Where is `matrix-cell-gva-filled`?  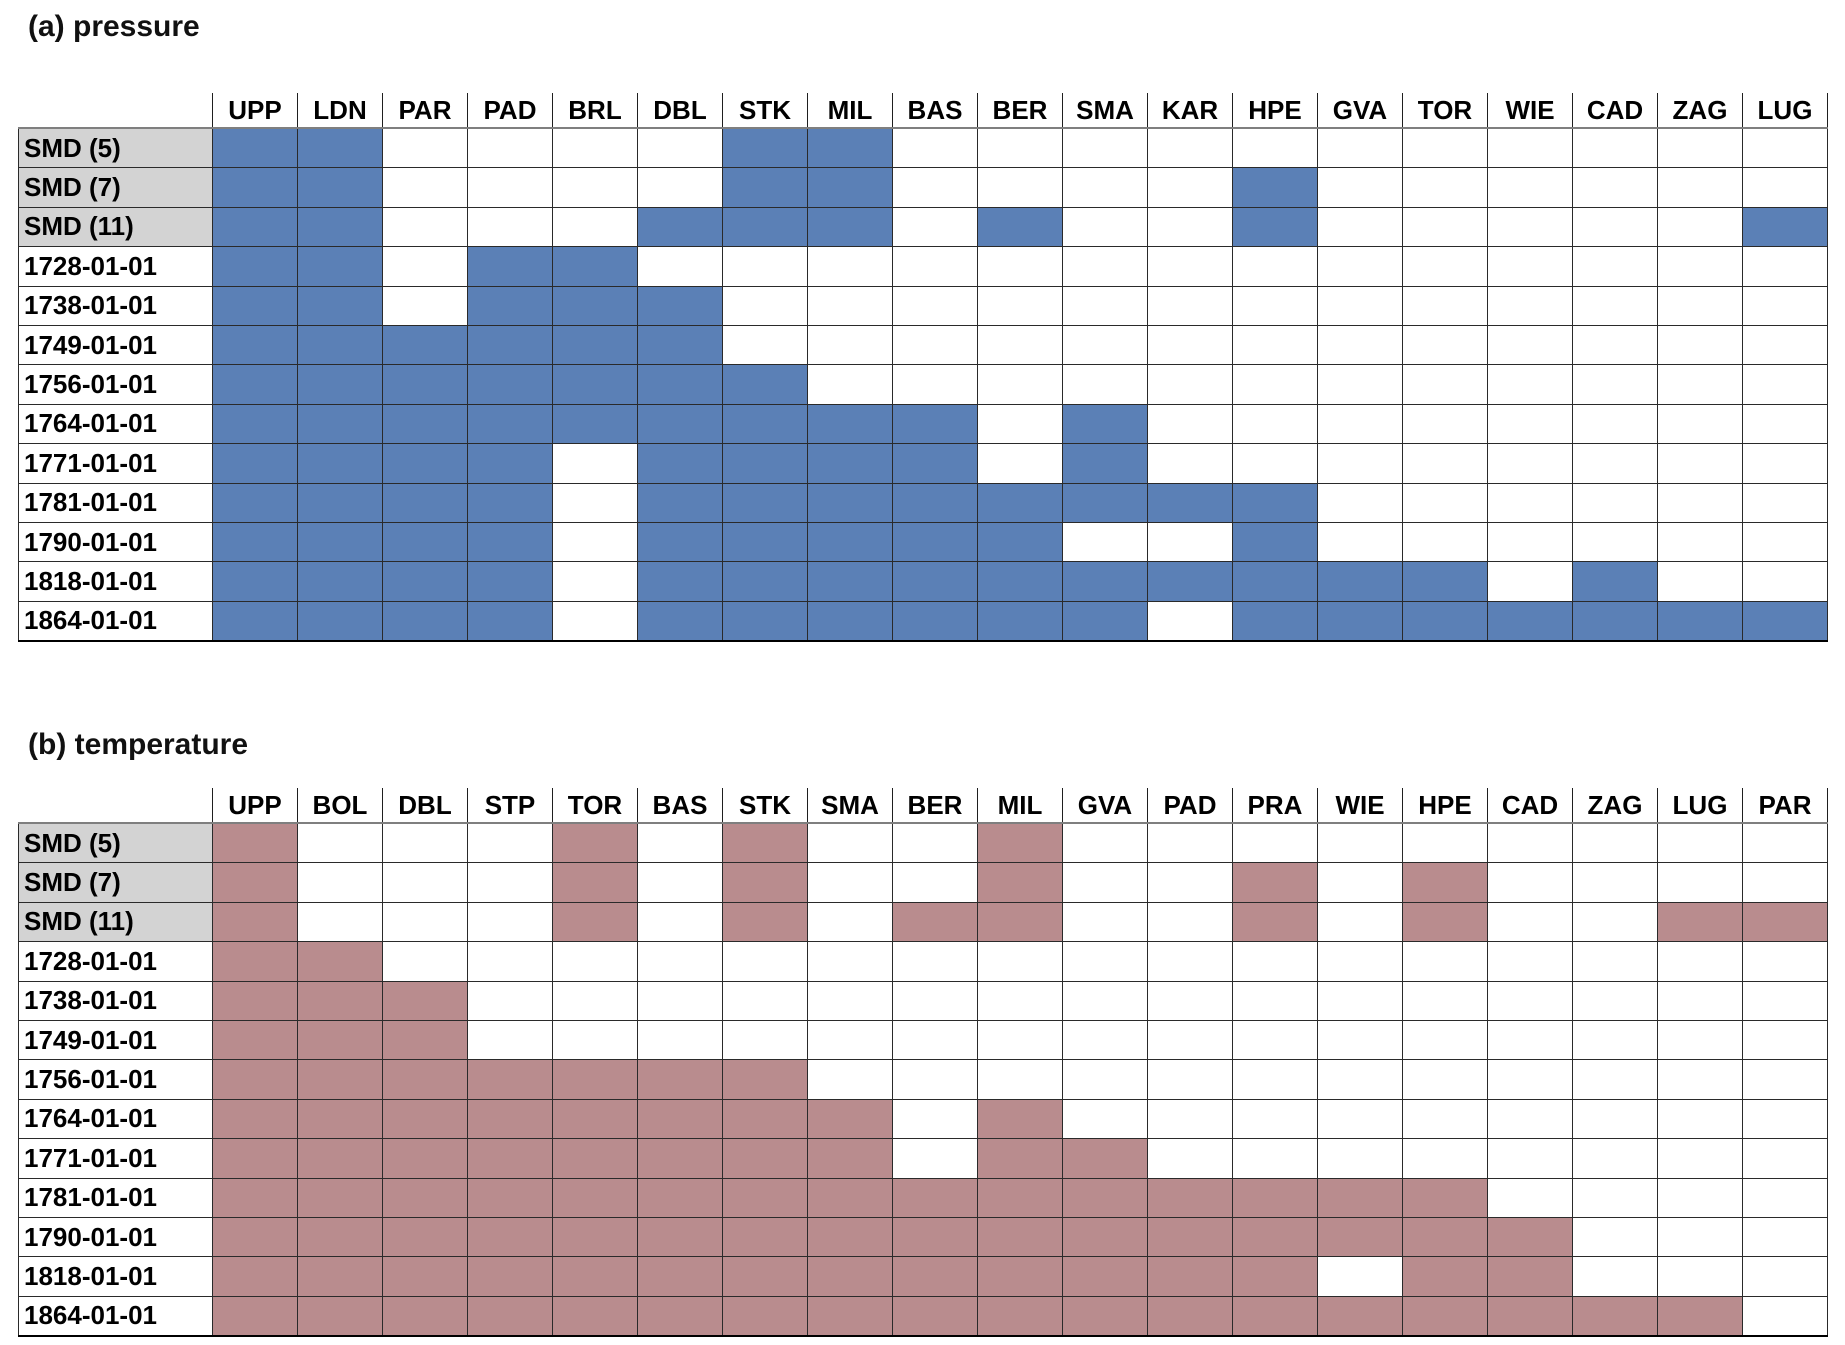
matrix-cell-gva-filled is located at coordinates (1105, 1158).